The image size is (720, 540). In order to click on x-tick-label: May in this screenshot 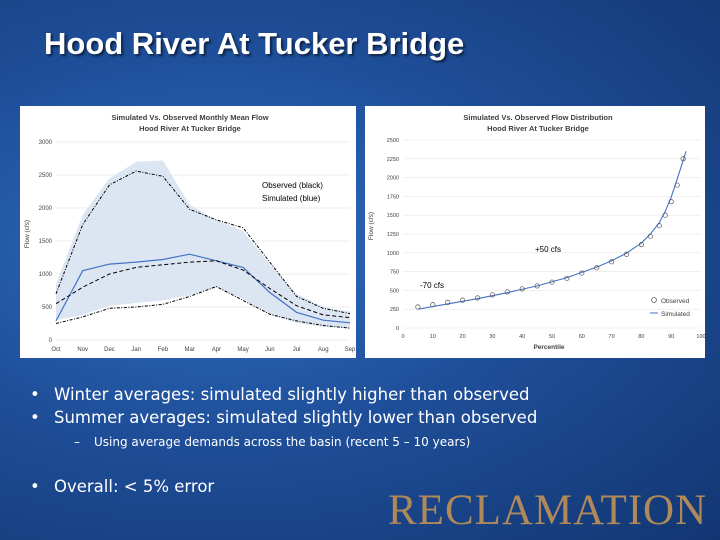, I will do `click(242, 350)`.